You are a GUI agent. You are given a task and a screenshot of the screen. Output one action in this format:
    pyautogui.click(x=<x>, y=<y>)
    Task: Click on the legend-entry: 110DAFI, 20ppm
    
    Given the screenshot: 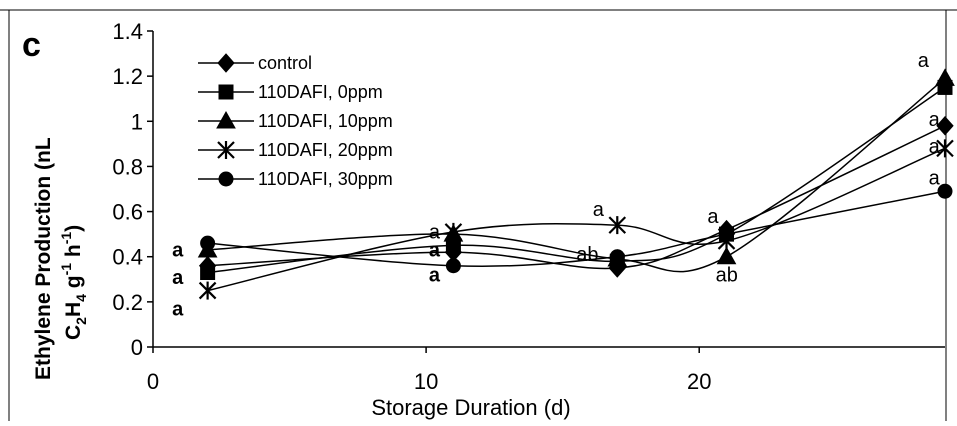 What is the action you would take?
    pyautogui.click(x=295, y=150)
    